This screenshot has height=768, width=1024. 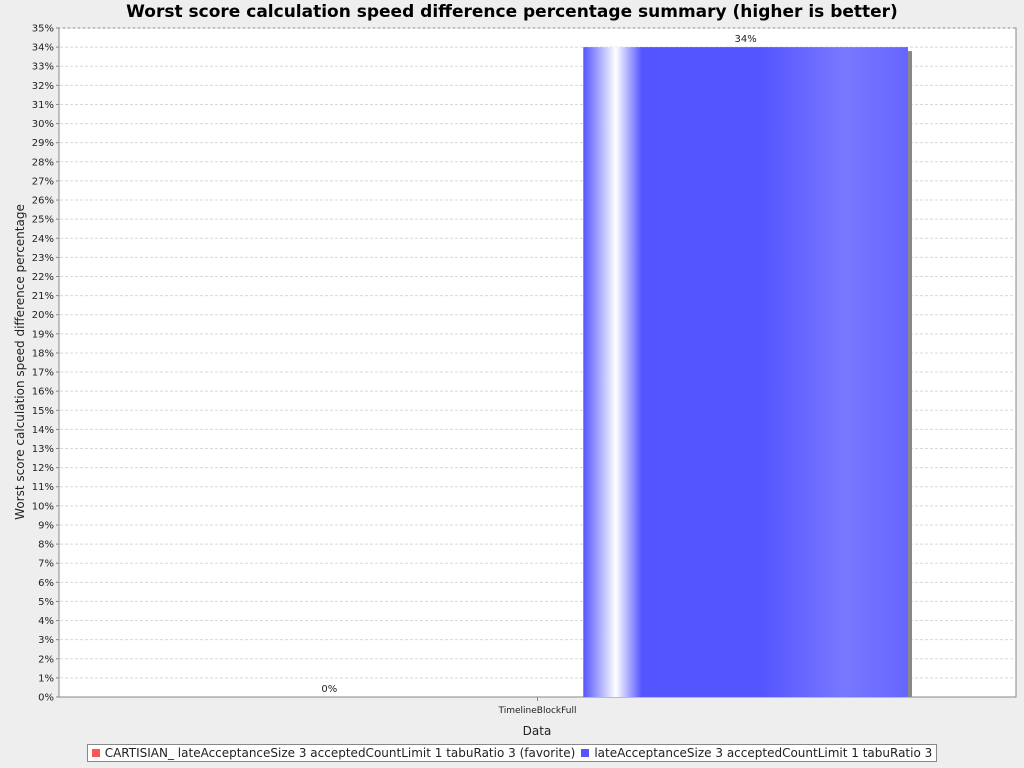 I want to click on y-tick-label: 11%, so click(x=43, y=487).